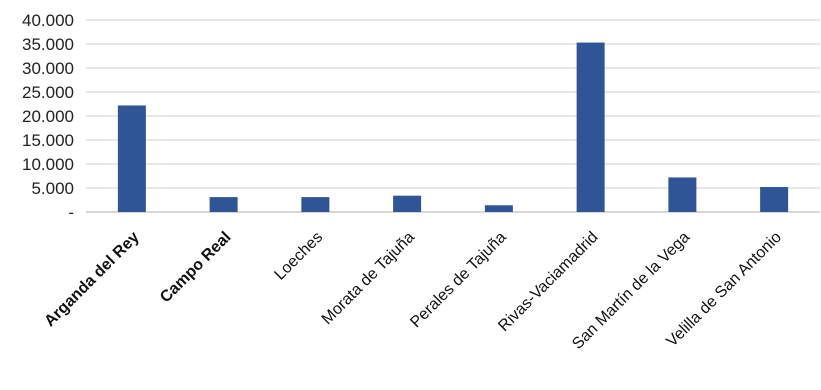 This screenshot has width=821, height=390. Describe the element at coordinates (52, 188) in the screenshot. I see `y-tick-label: 5.000` at that location.